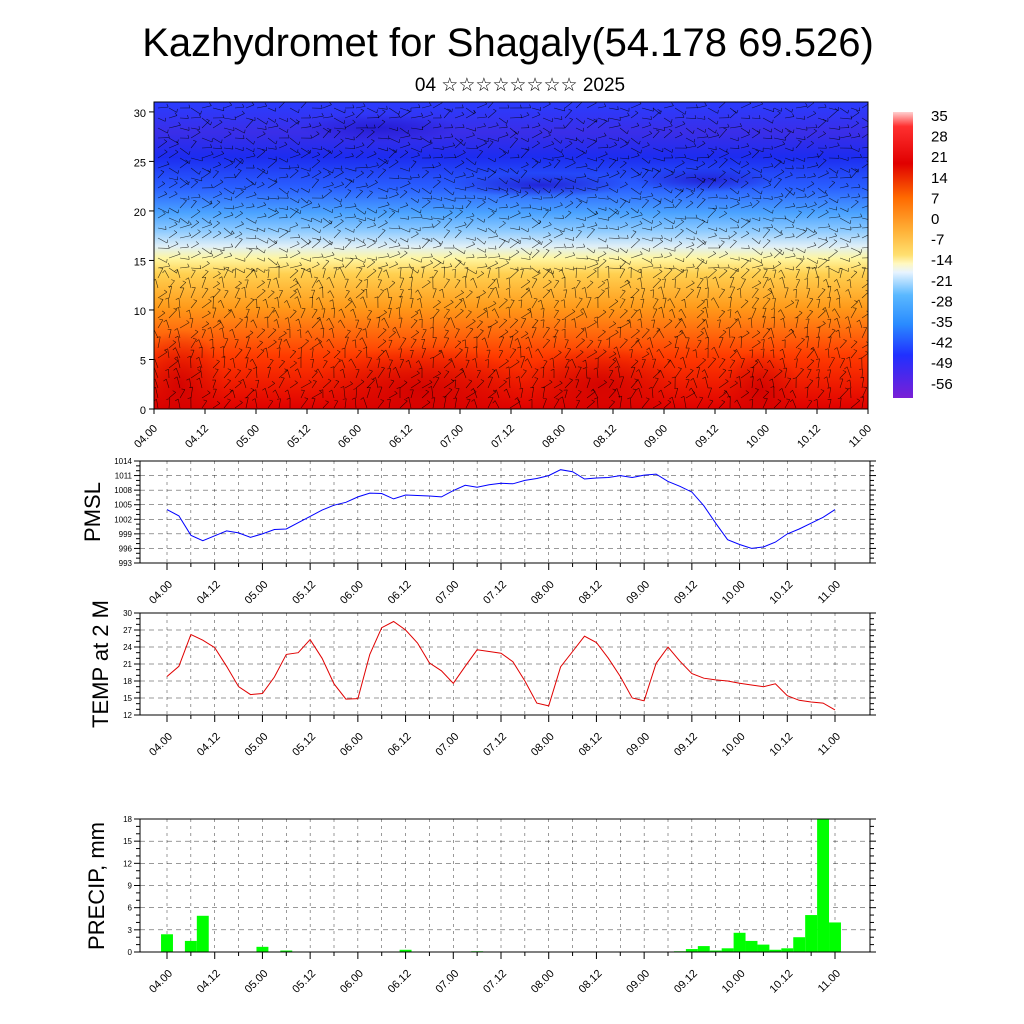 This screenshot has height=1024, width=1024. What do you see at coordinates (942, 363) in the screenshot?
I see `colorbar-label: -49` at bounding box center [942, 363].